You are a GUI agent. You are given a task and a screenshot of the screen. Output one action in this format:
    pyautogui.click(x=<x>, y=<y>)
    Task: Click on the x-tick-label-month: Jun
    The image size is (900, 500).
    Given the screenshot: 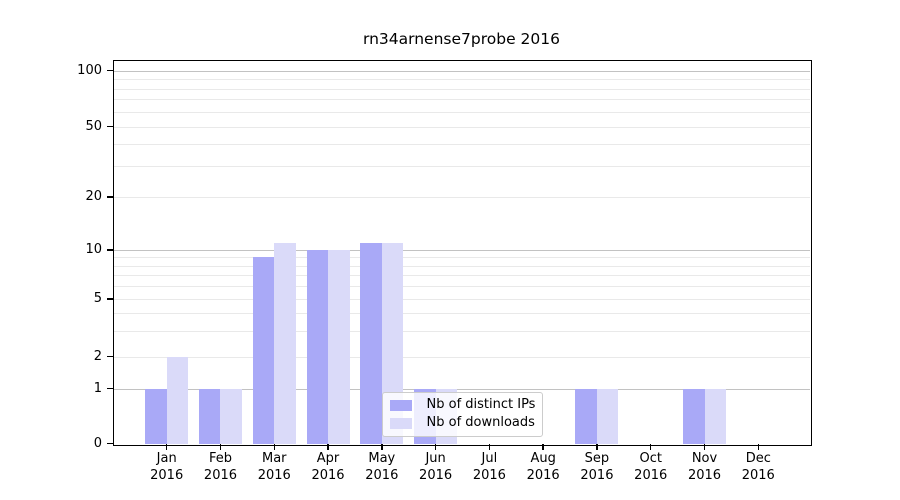 What is the action you would take?
    pyautogui.click(x=435, y=458)
    